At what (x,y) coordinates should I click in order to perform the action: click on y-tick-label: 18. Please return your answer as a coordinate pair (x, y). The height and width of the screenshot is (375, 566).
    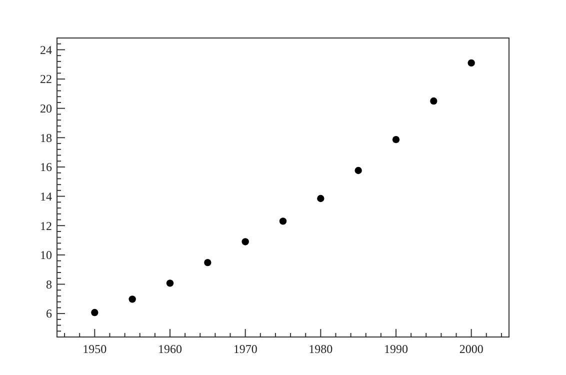
    Looking at the image, I should click on (46, 137).